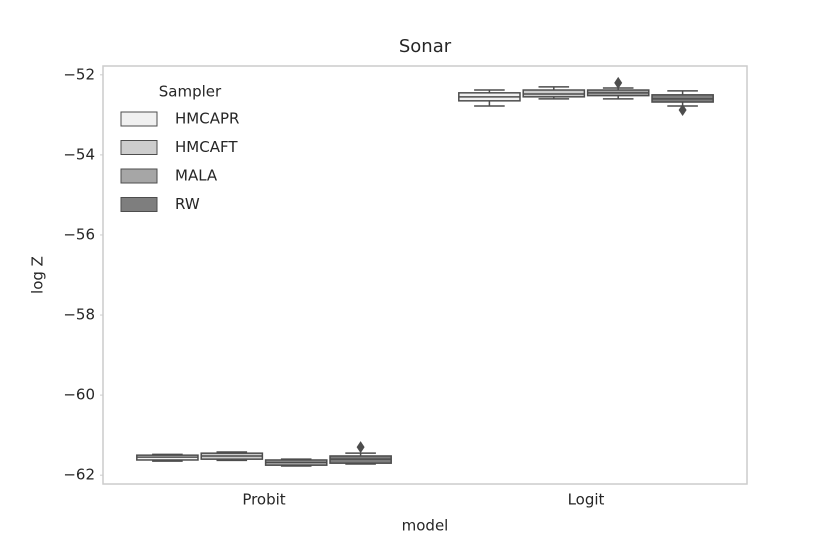 The image size is (830, 554). Describe the element at coordinates (263, 500) in the screenshot. I see `x-tick-label: Probit` at that location.